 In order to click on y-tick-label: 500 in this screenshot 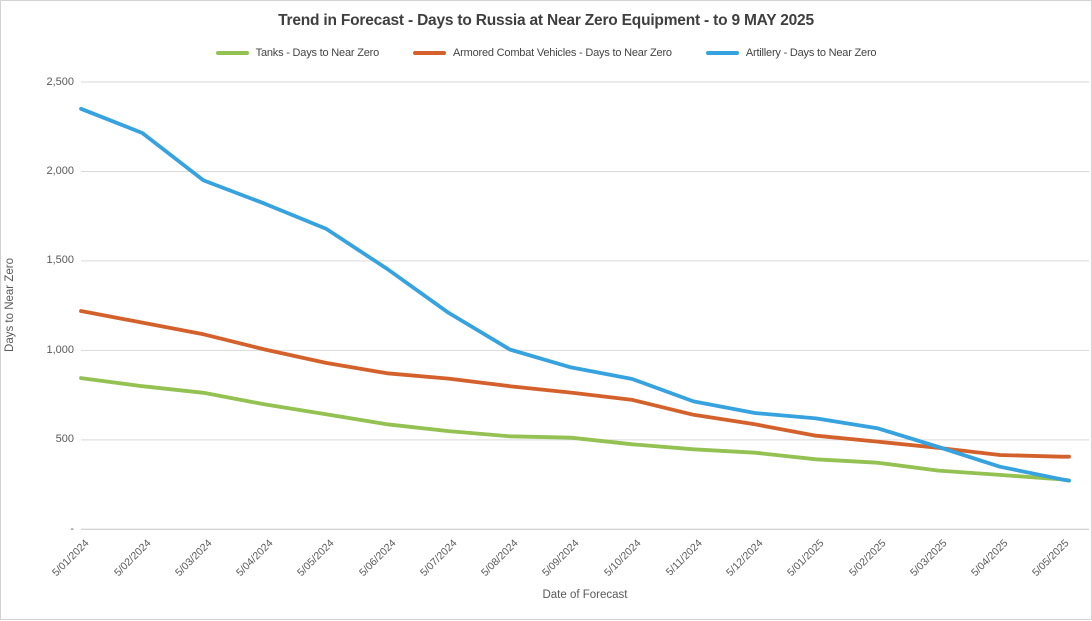, I will do `click(64, 439)`.